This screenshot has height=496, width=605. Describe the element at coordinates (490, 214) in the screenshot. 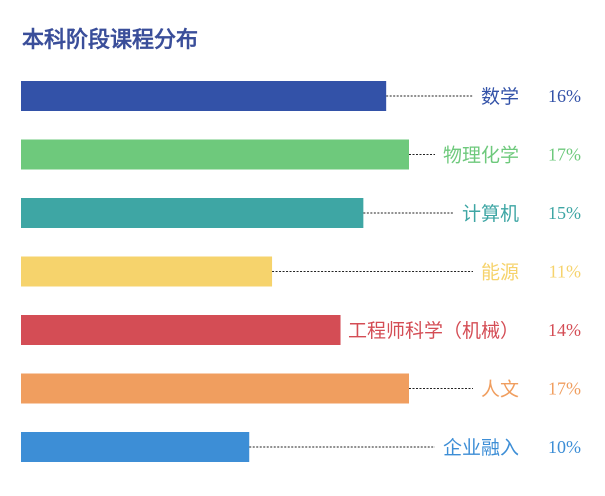

I see `category-label-2: 计算机` at that location.